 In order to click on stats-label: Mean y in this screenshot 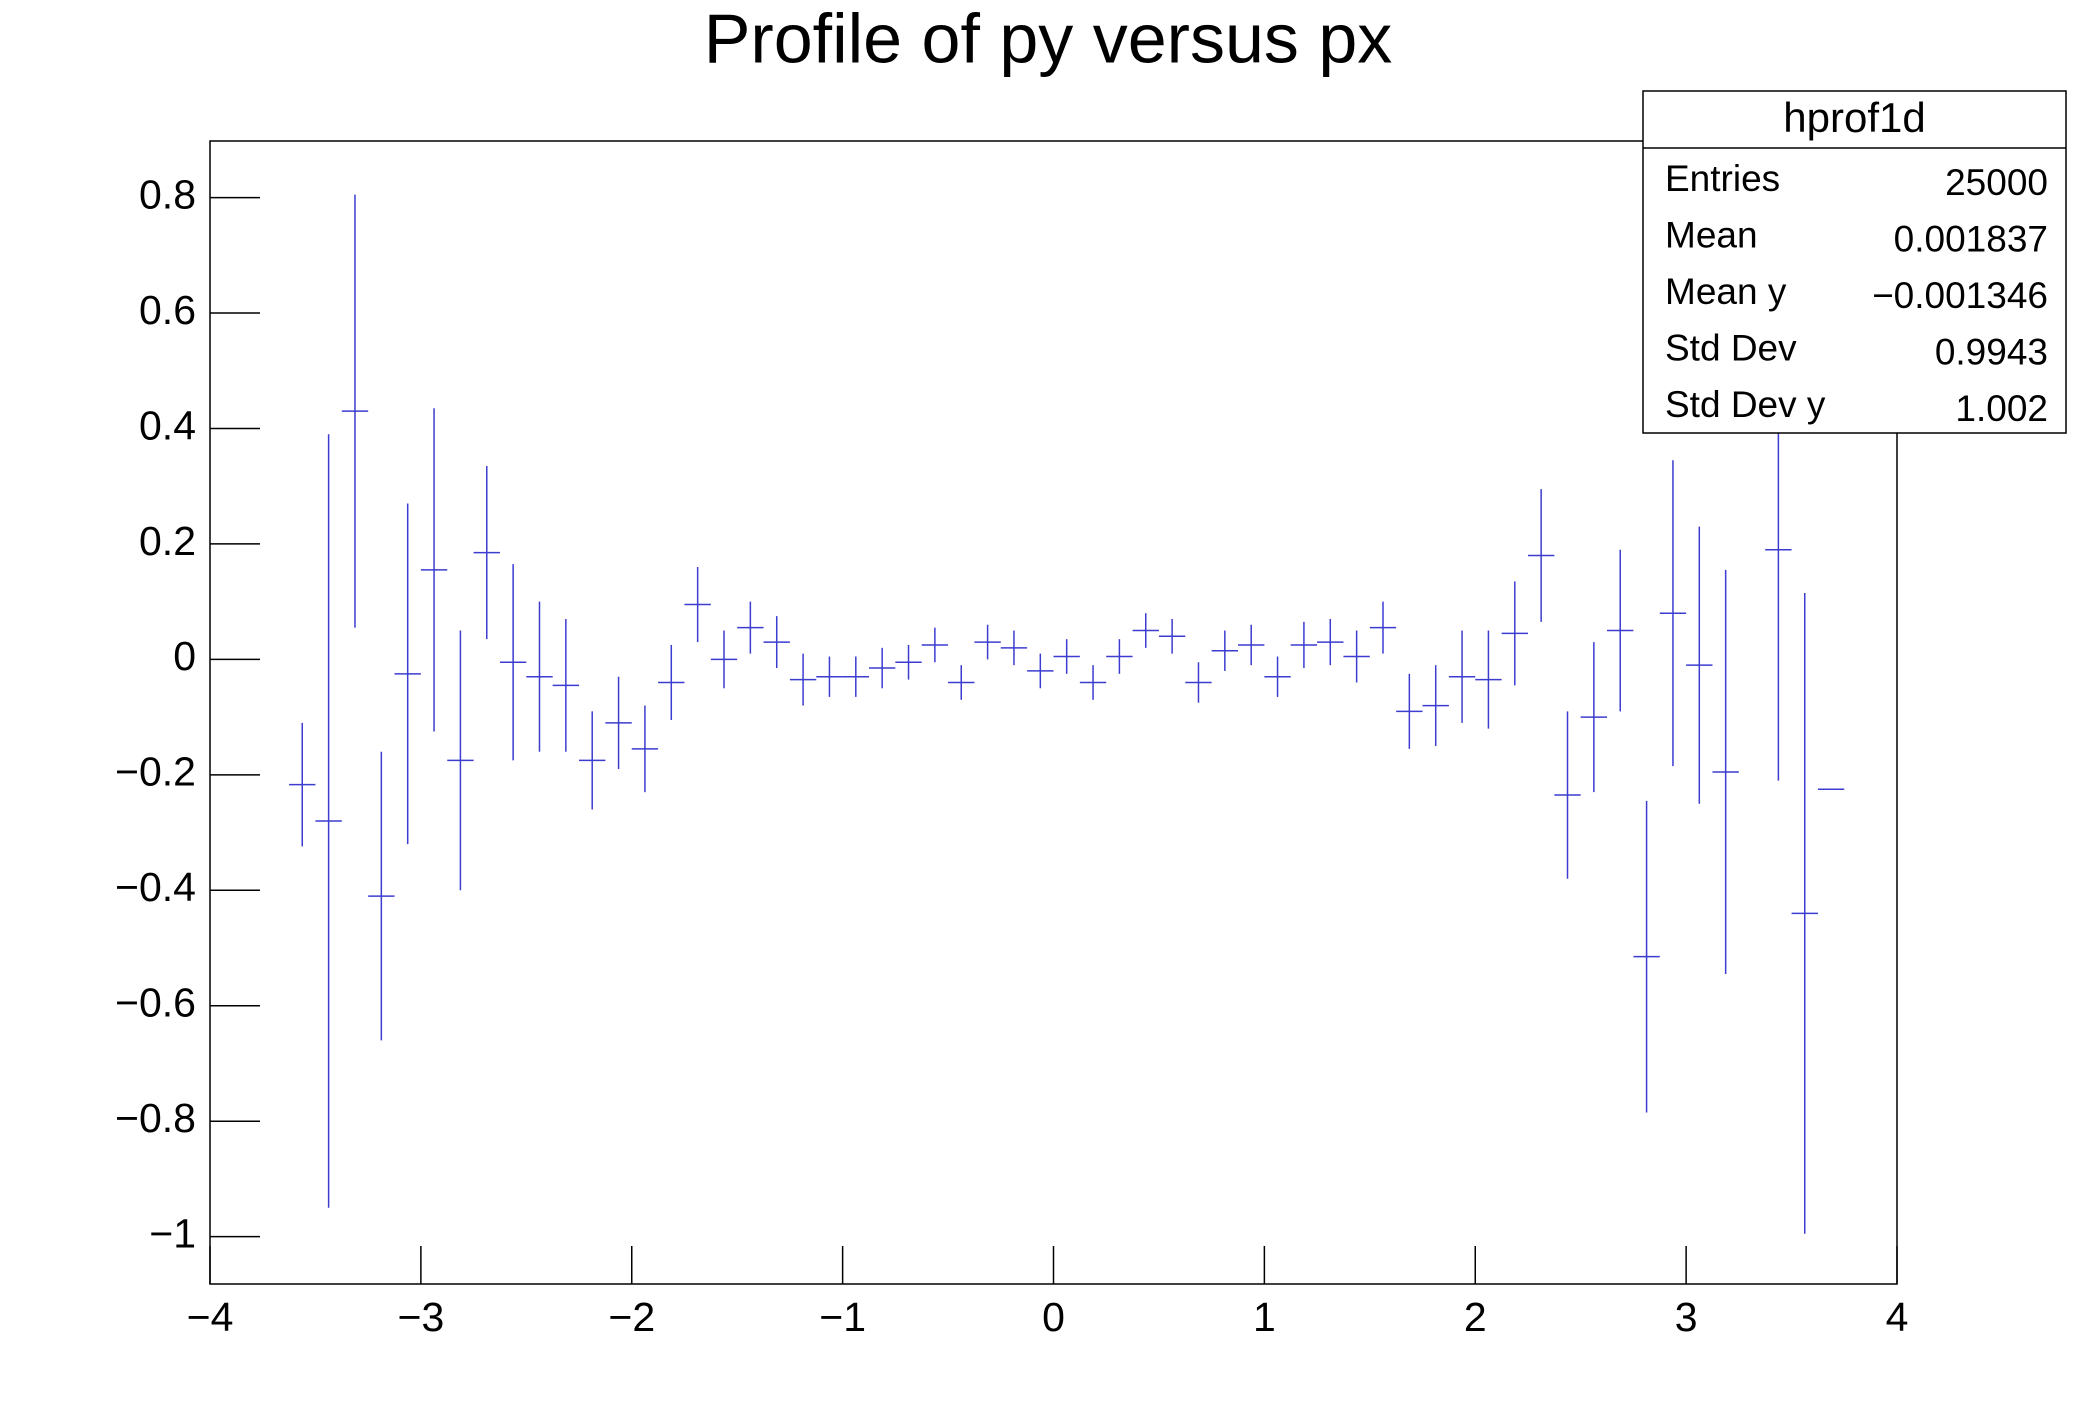, I will do `click(1726, 291)`.